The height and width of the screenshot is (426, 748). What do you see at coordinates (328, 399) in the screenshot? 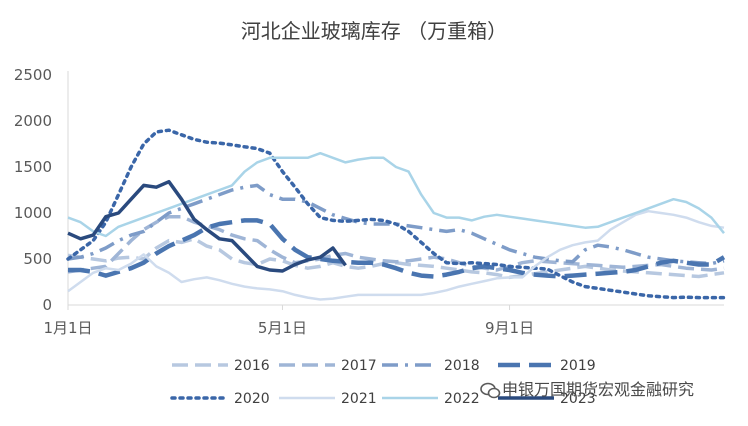
I see `legend-item-2021: 2021` at bounding box center [328, 399].